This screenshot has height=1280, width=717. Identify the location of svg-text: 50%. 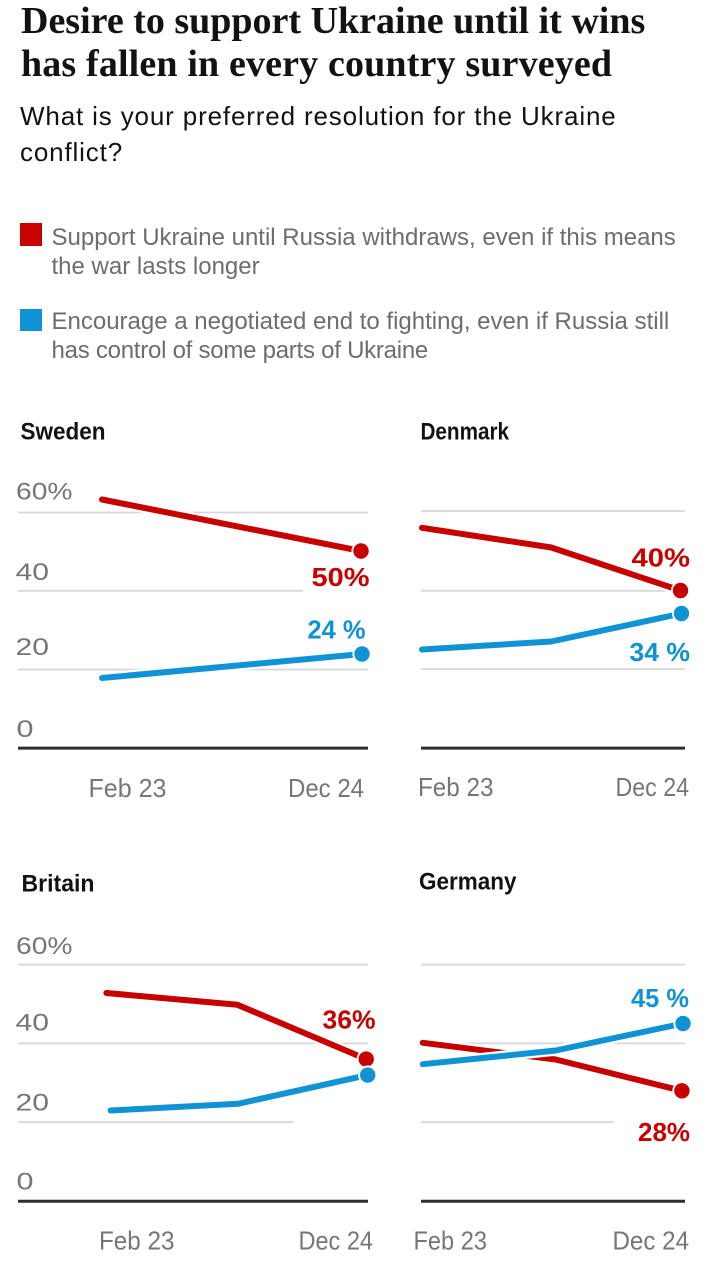
(341, 577).